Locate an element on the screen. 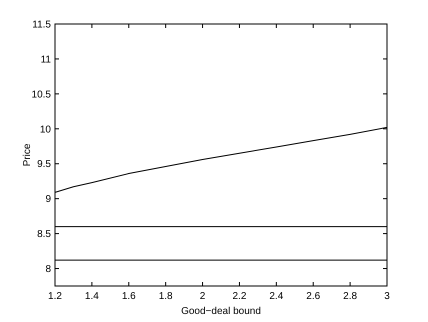 Image resolution: width=428 pixels, height=322 pixels. x-tick-label: 2.2 is located at coordinates (239, 296).